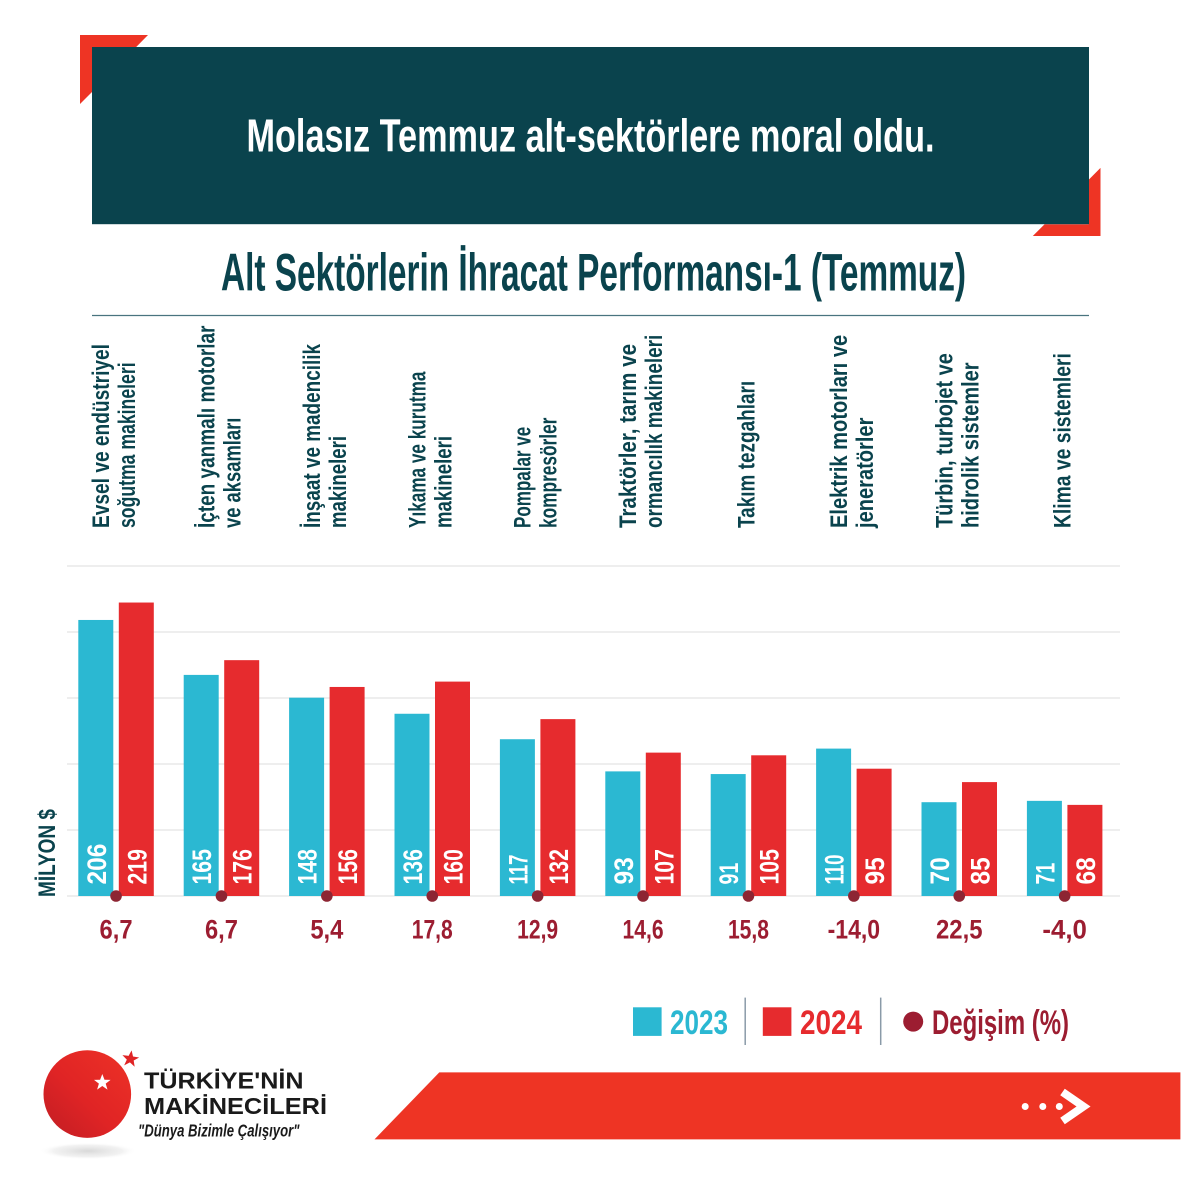  I want to click on svg-text: 165, so click(202, 866).